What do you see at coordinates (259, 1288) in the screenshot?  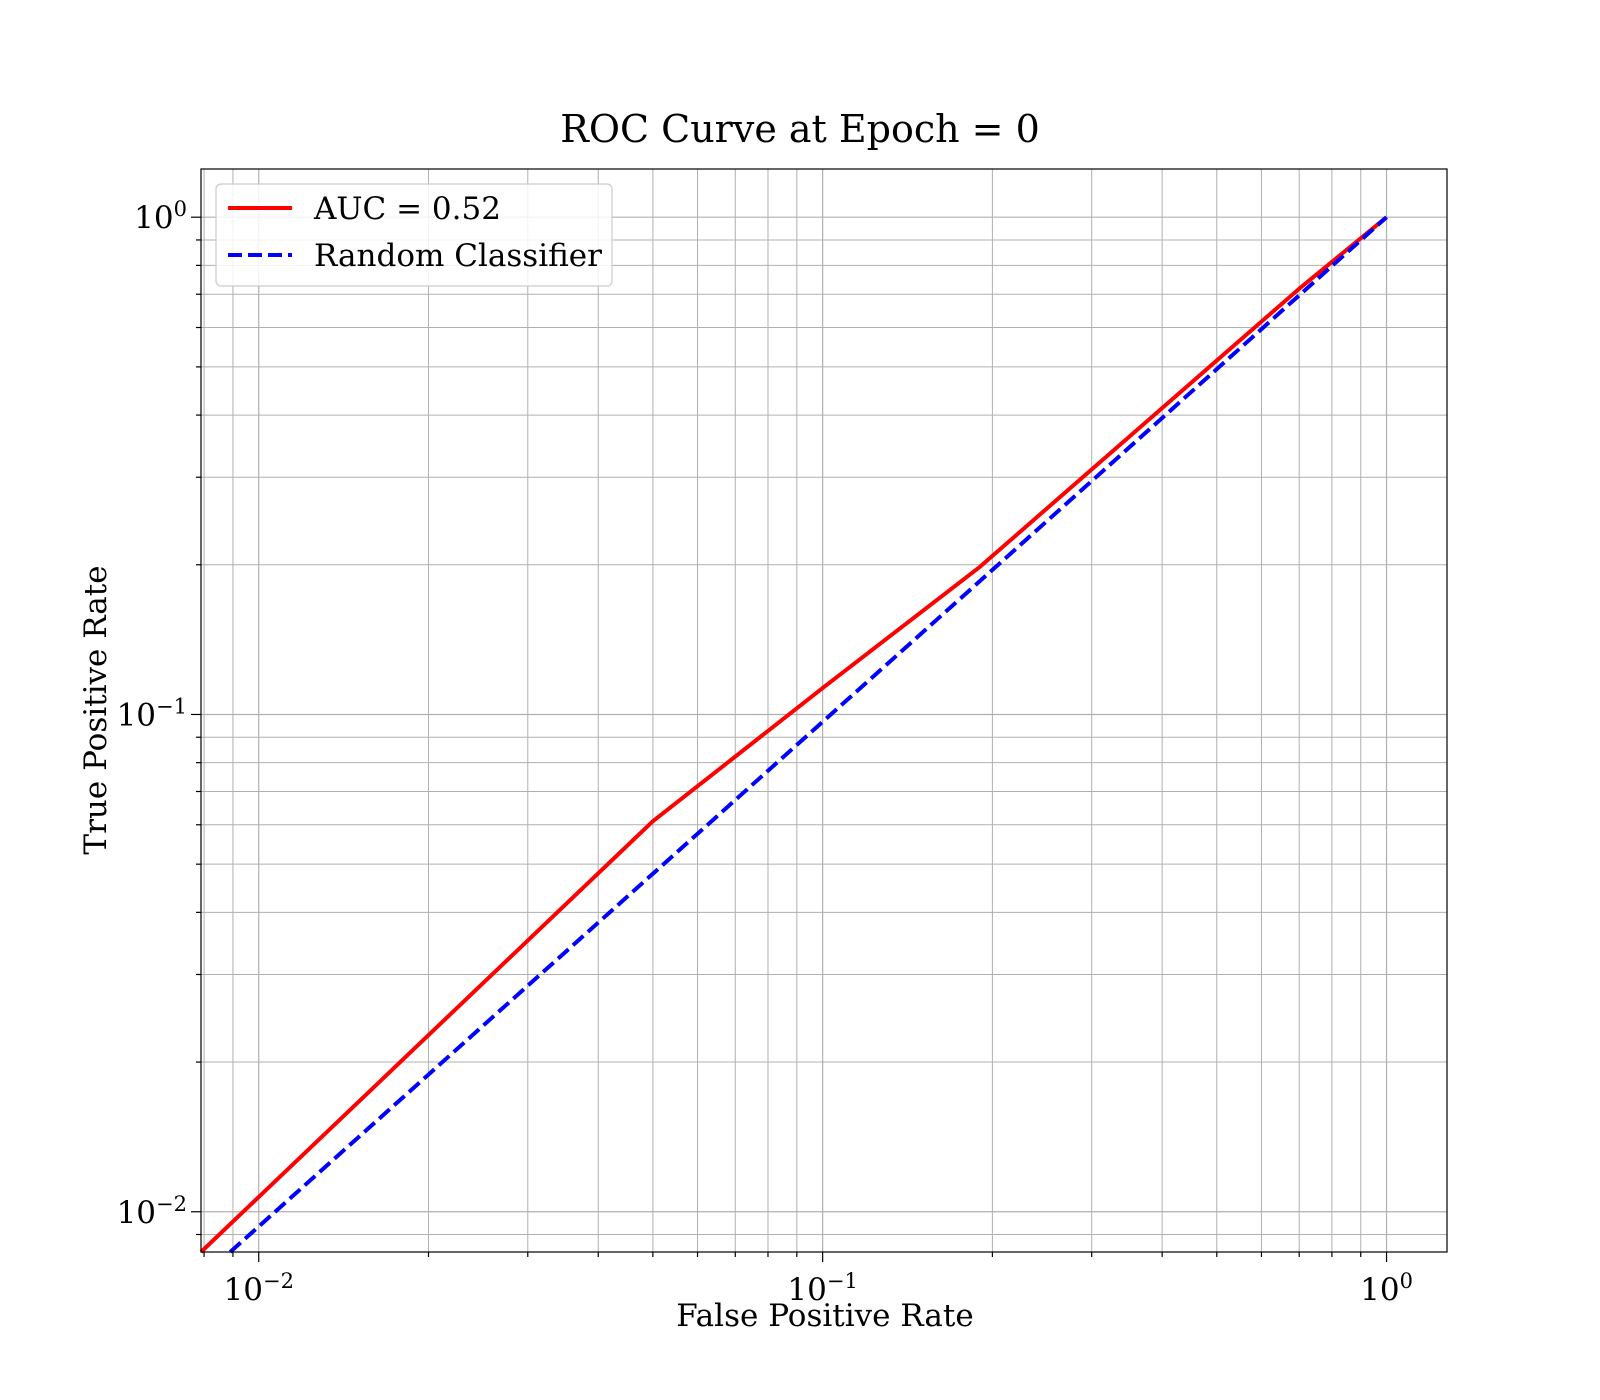 I see `x-tick-label: 10⁻²` at bounding box center [259, 1288].